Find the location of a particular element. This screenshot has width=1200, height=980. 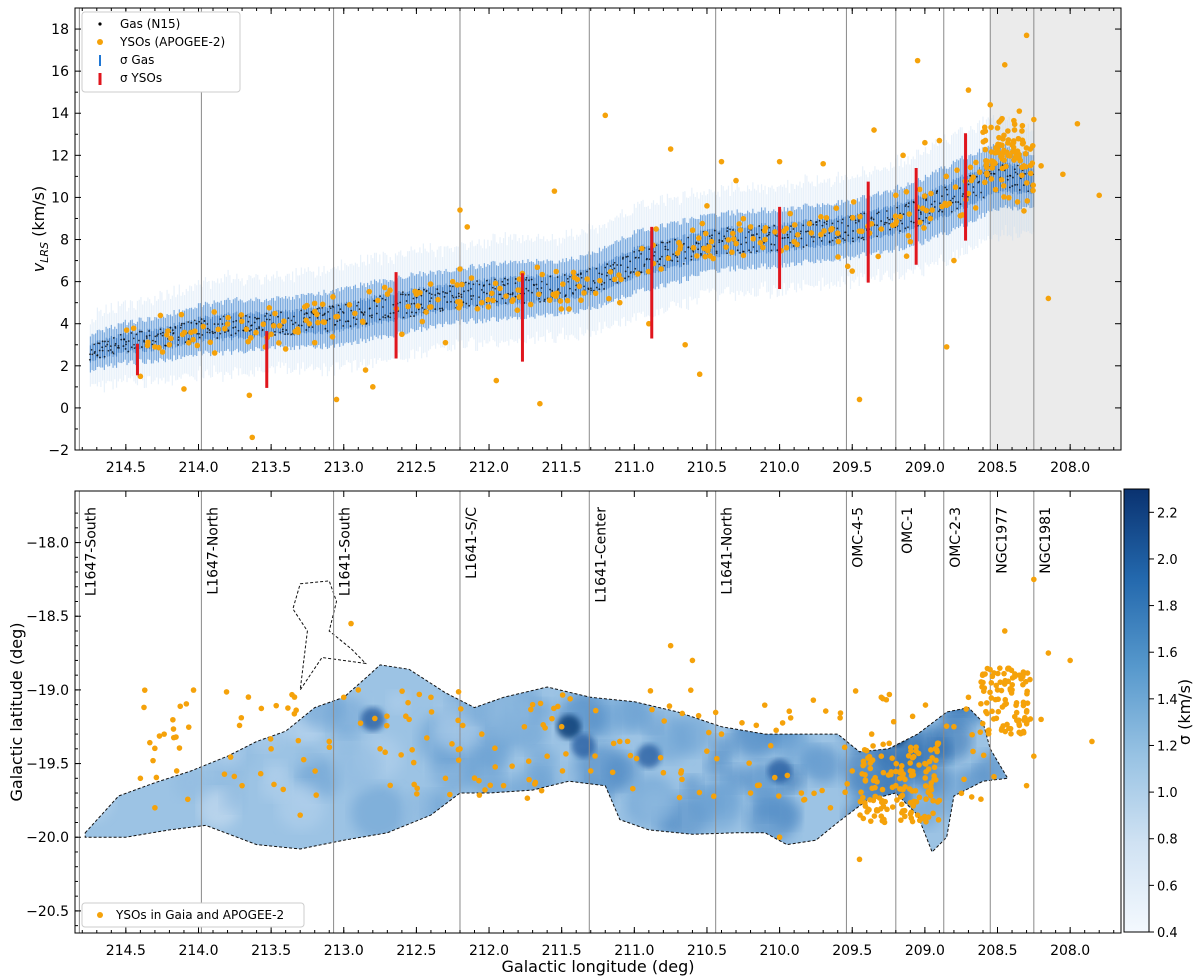

y-tick-label: 12 is located at coordinates (60, 156).